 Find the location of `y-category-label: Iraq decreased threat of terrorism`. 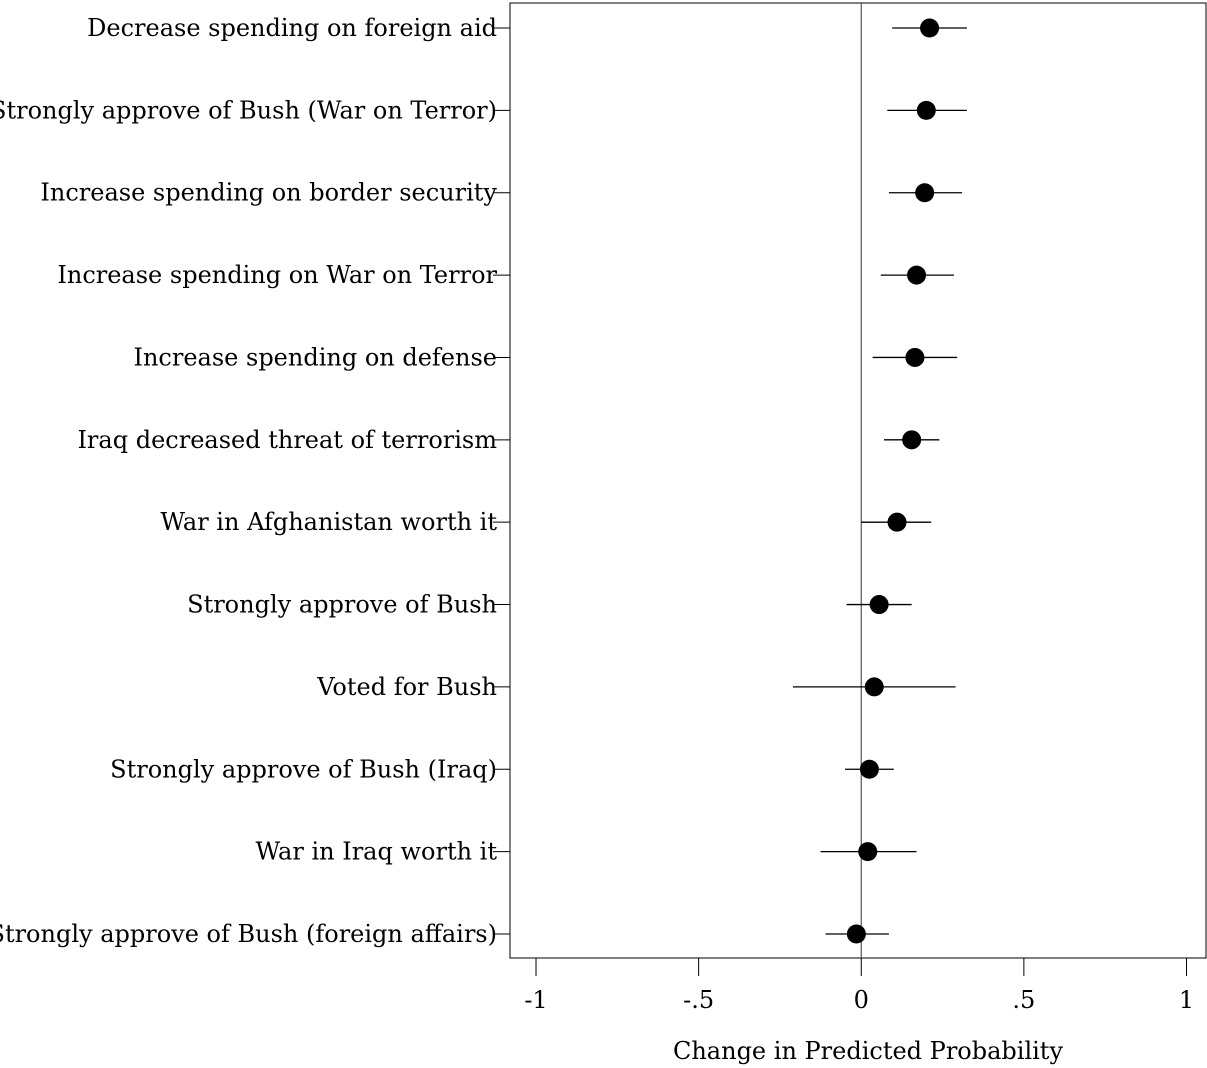

y-category-label: Iraq decreased threat of terrorism is located at coordinates (287, 440).